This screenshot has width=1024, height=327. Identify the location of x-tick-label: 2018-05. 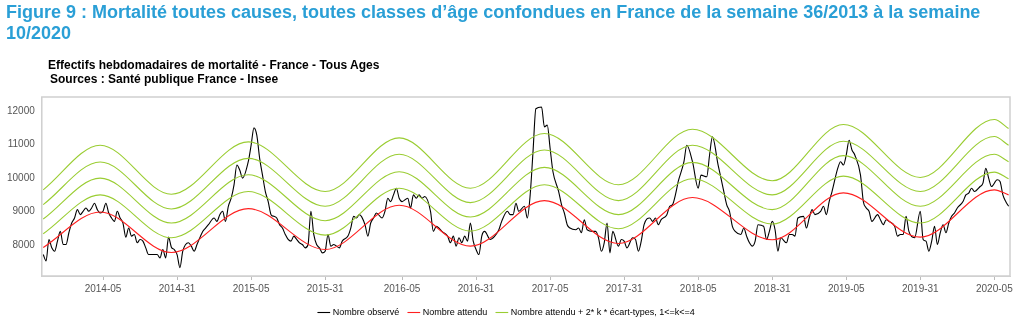
(698, 288).